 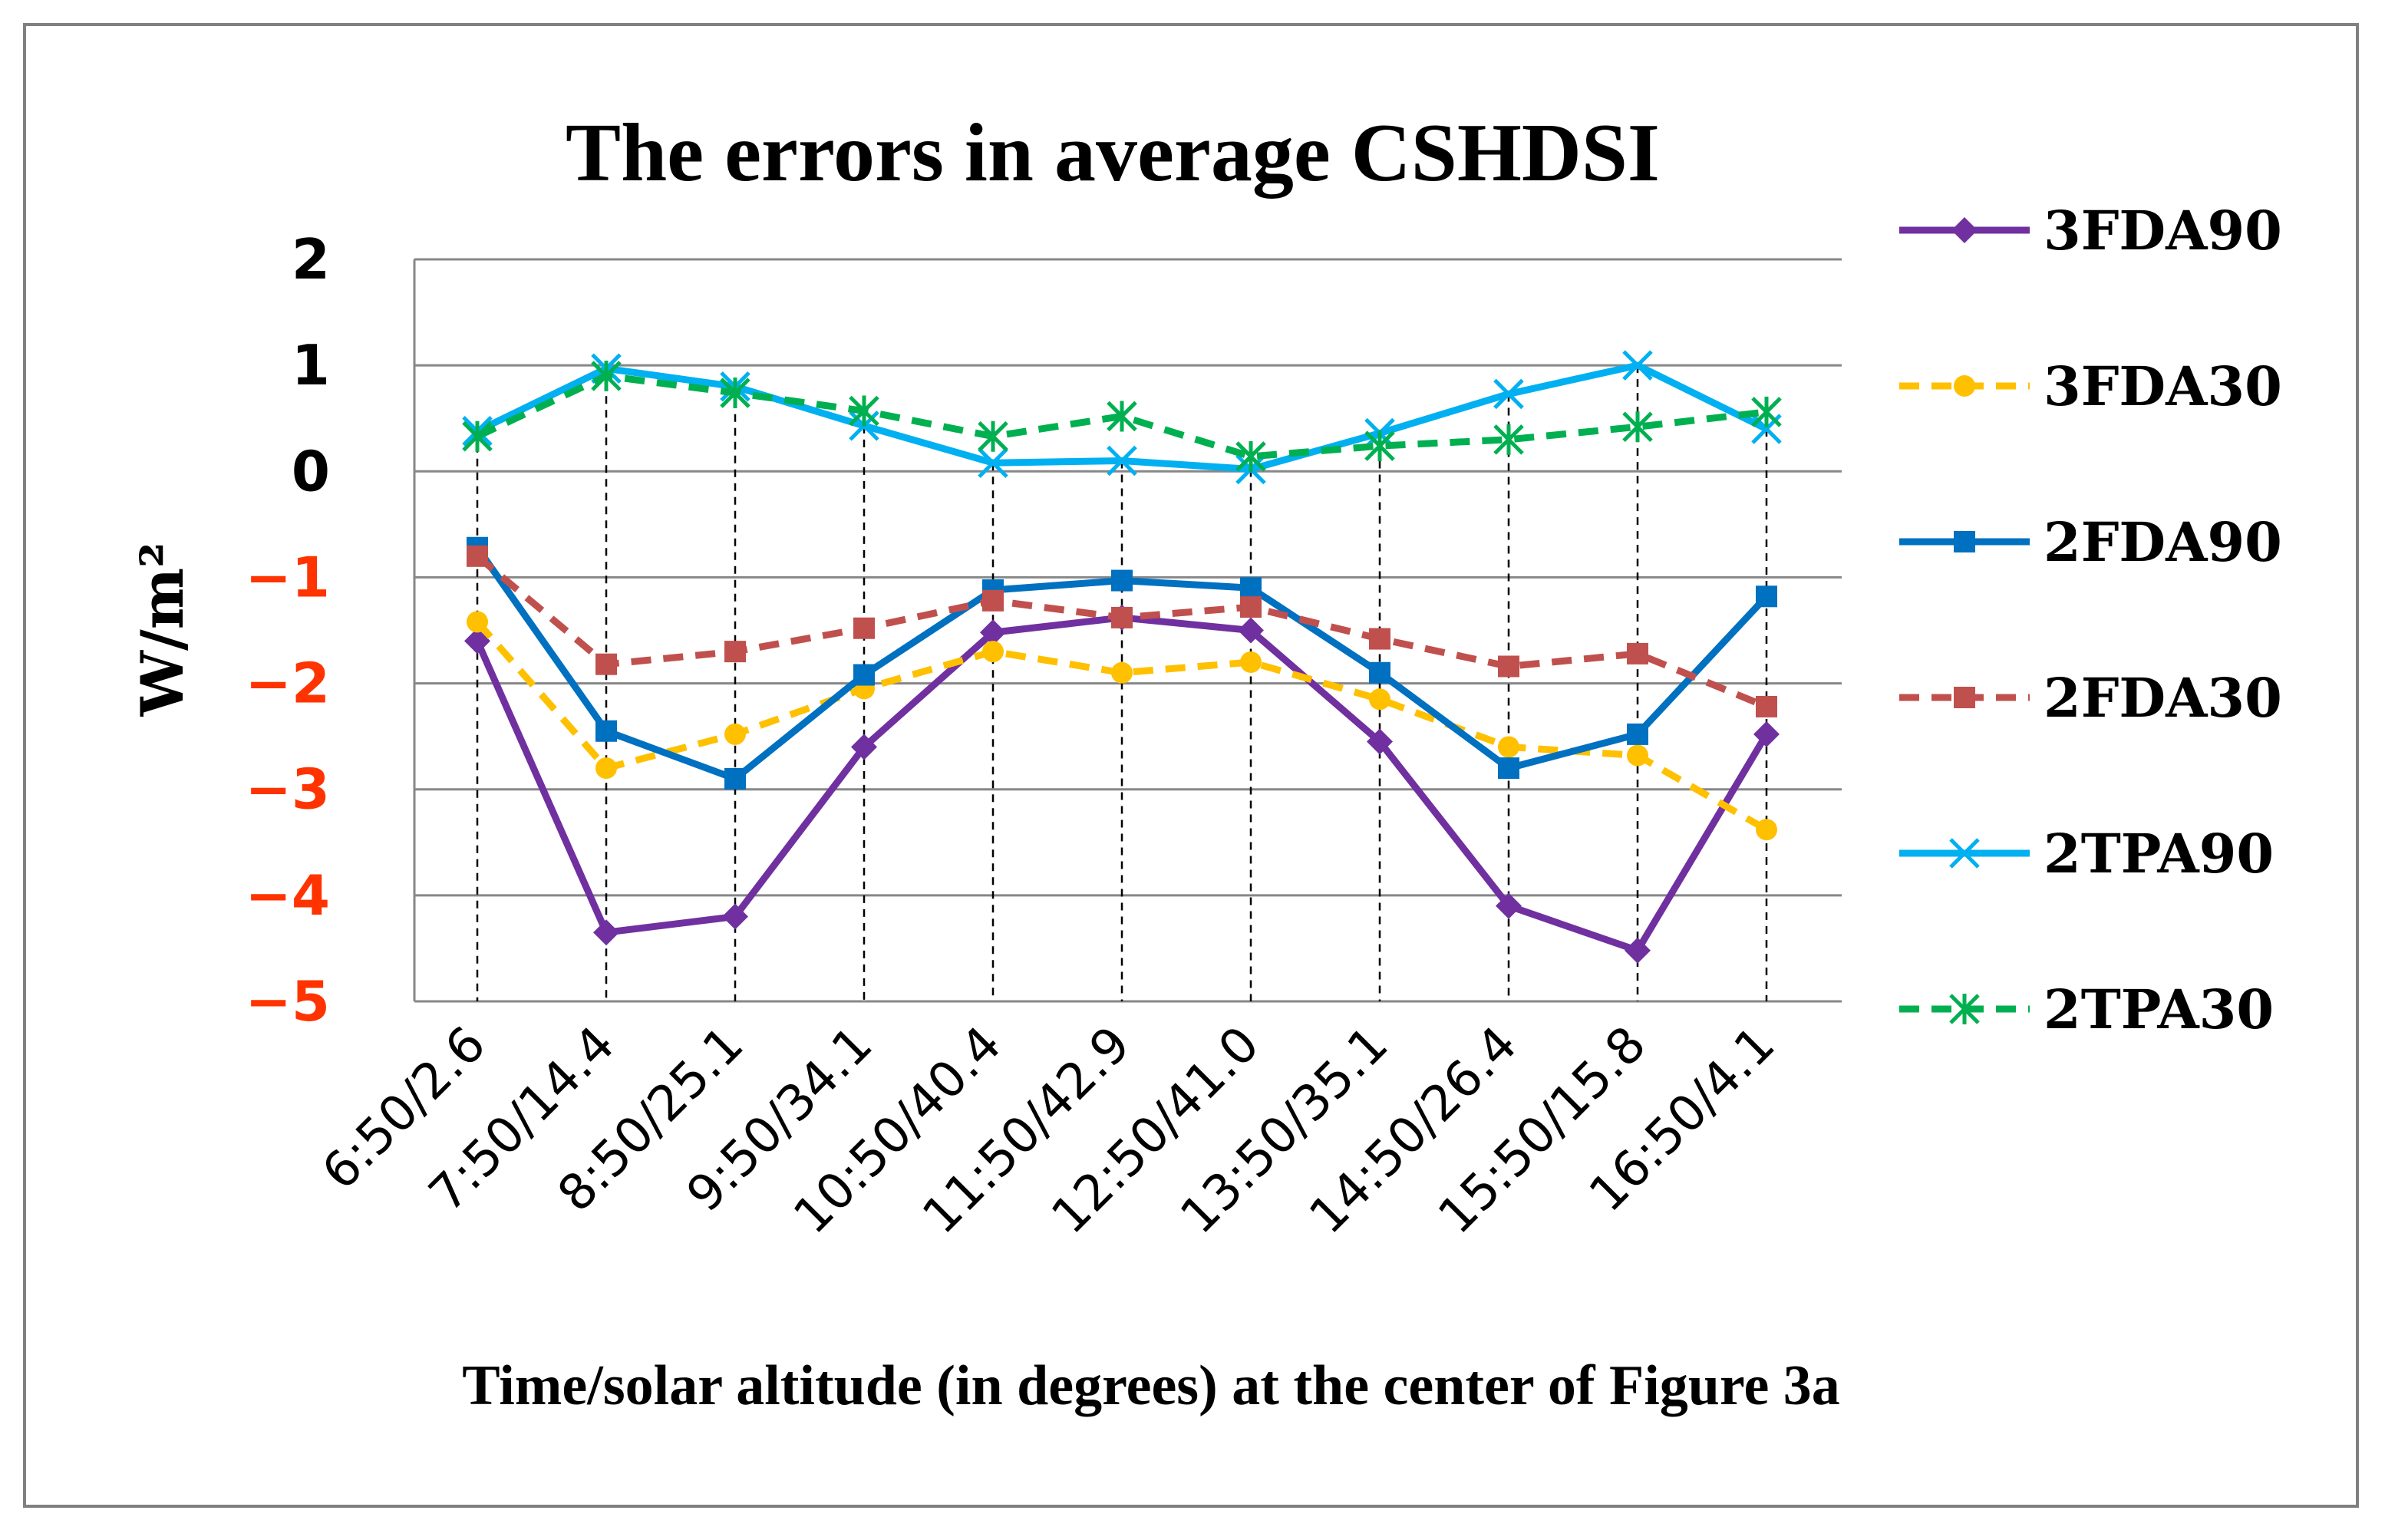 What do you see at coordinates (288, 896) in the screenshot?
I see `y-tick-label: −4` at bounding box center [288, 896].